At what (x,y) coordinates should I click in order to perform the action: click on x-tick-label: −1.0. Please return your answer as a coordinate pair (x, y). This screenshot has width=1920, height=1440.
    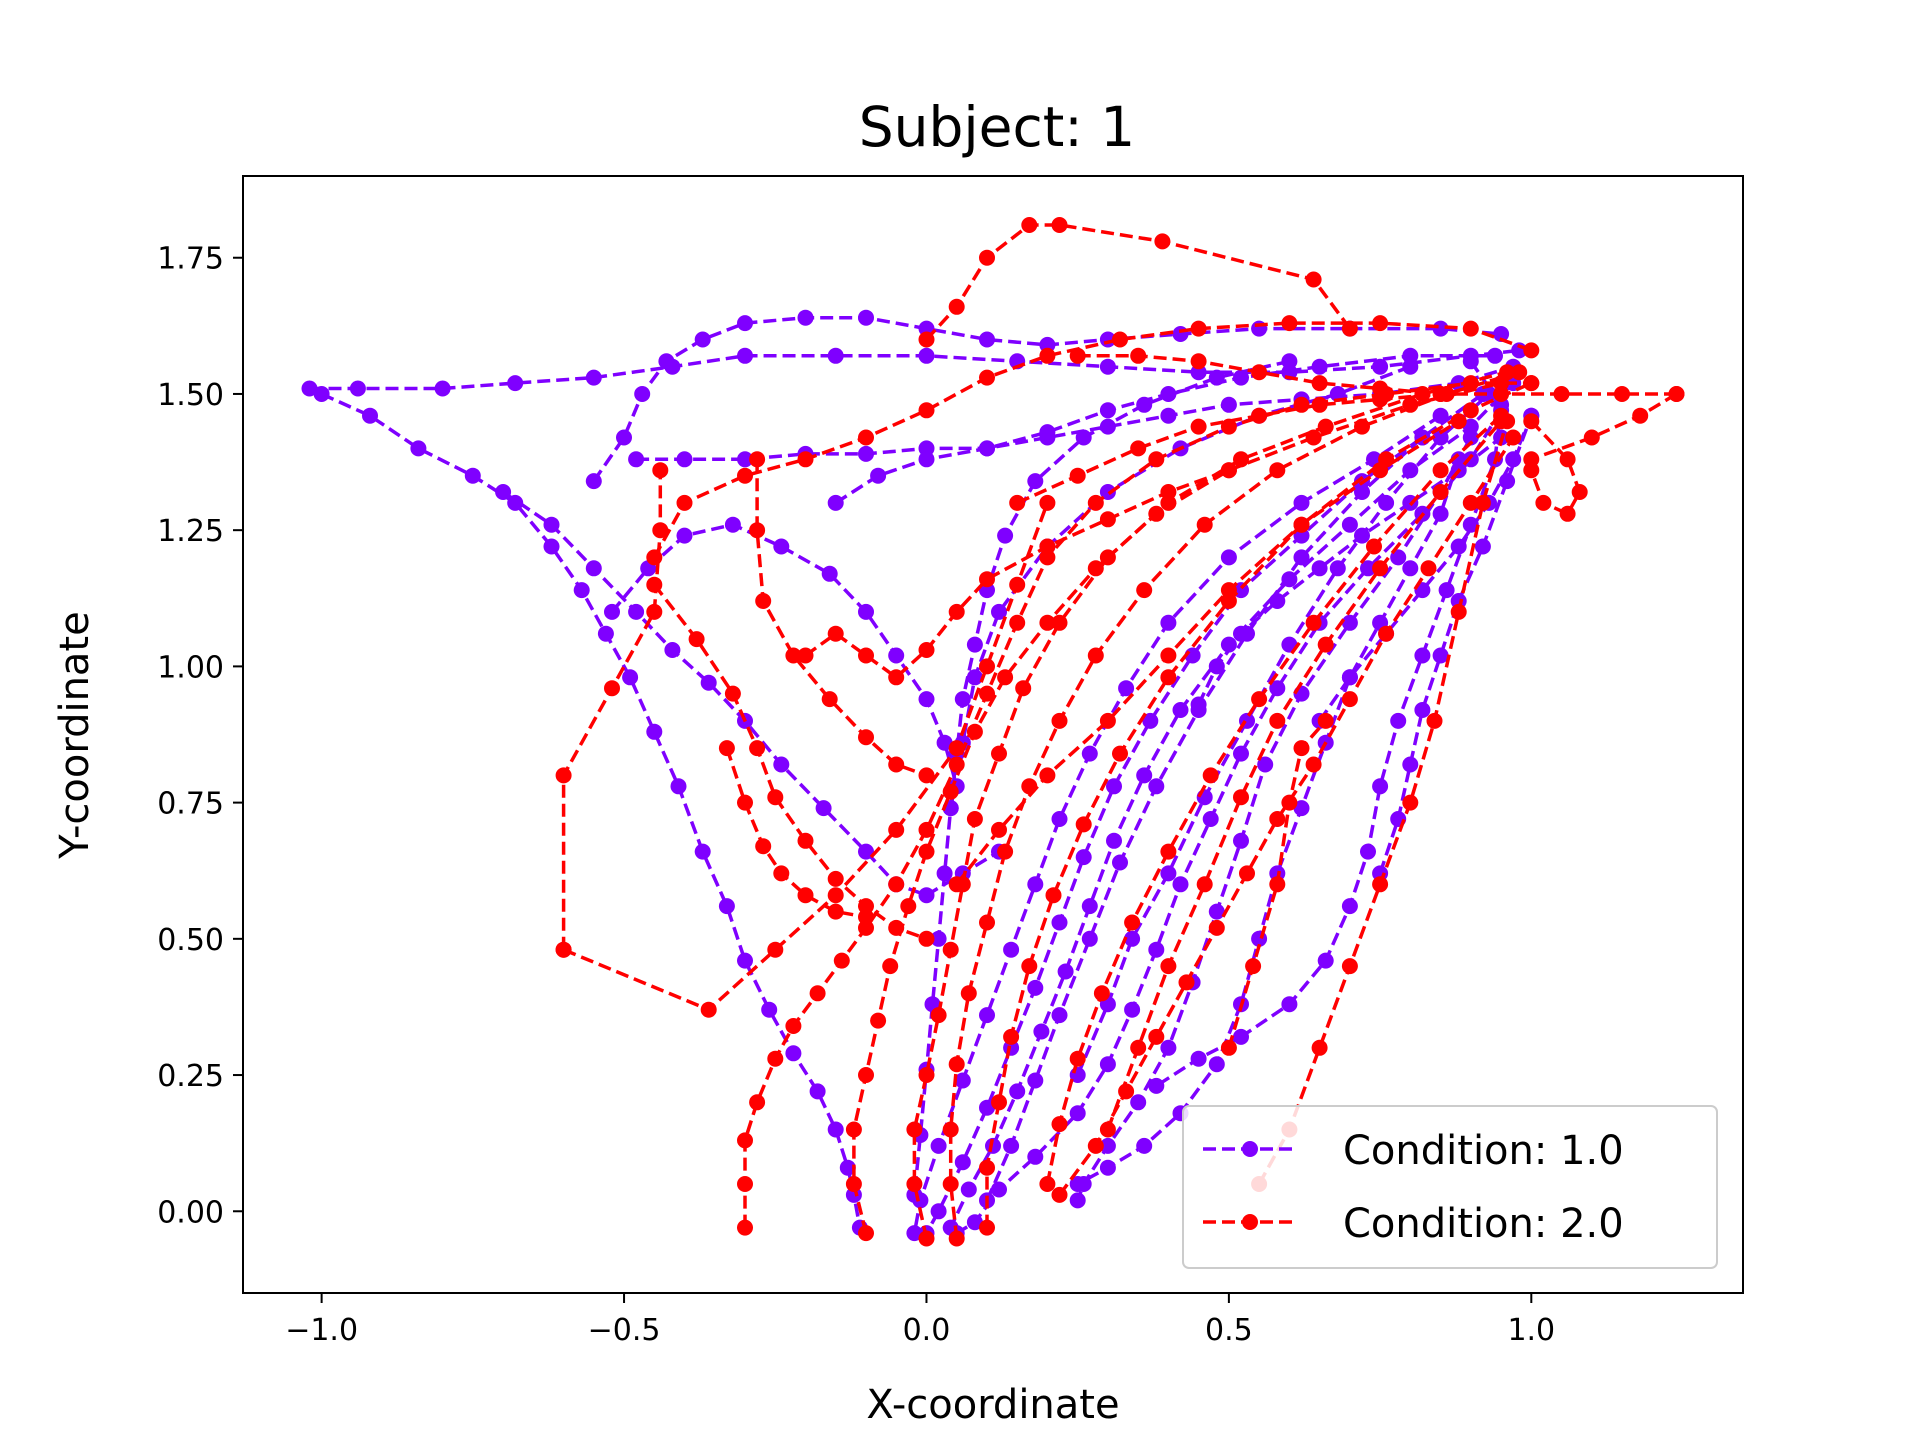
    Looking at the image, I should click on (321, 1330).